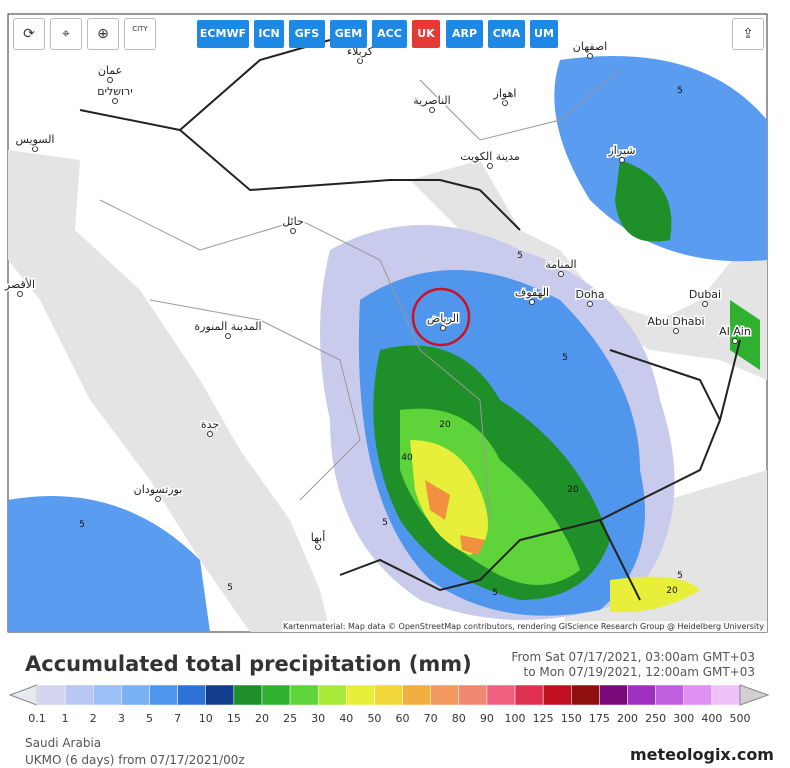 Image resolution: width=790 pixels, height=768 pixels. Describe the element at coordinates (66, 34) in the screenshot. I see `locate-button: ⌖` at that location.